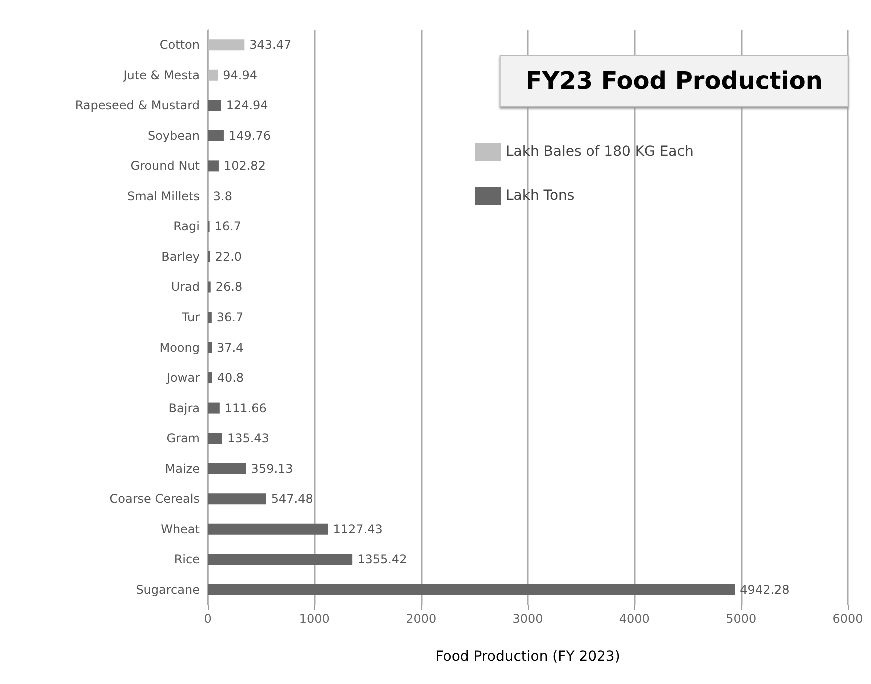 This screenshot has height=684, width=871. I want to click on data-label: 4942.28, so click(765, 589).